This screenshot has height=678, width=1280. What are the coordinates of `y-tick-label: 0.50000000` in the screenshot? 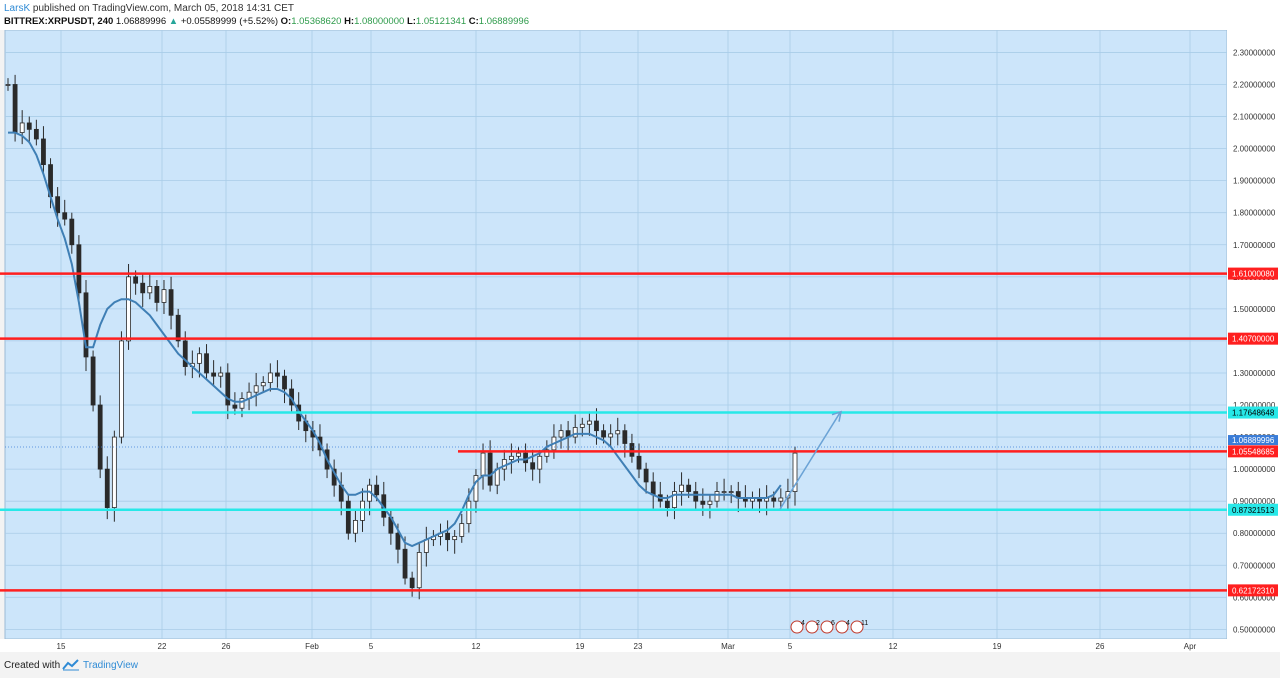 It's located at (1254, 629).